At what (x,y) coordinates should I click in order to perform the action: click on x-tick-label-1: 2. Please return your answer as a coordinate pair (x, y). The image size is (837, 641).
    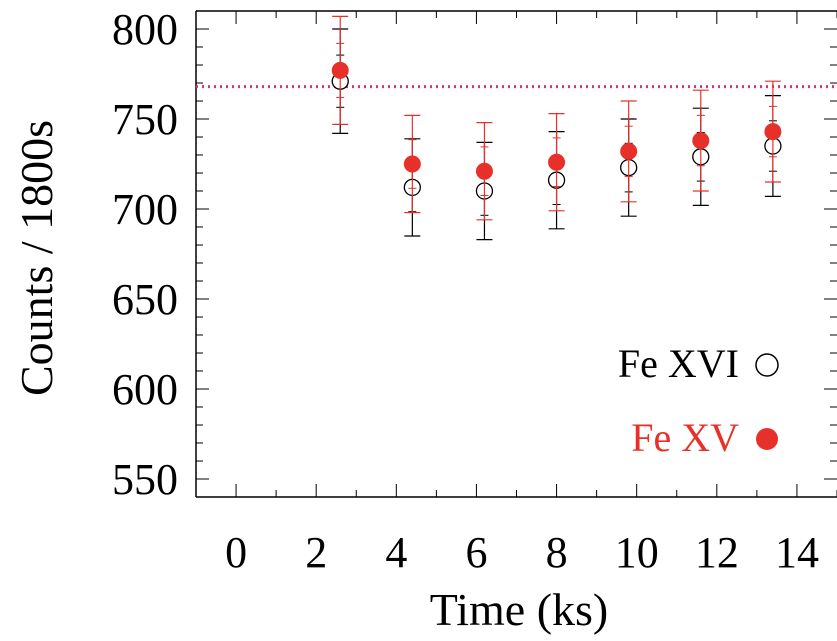
    Looking at the image, I should click on (316, 552).